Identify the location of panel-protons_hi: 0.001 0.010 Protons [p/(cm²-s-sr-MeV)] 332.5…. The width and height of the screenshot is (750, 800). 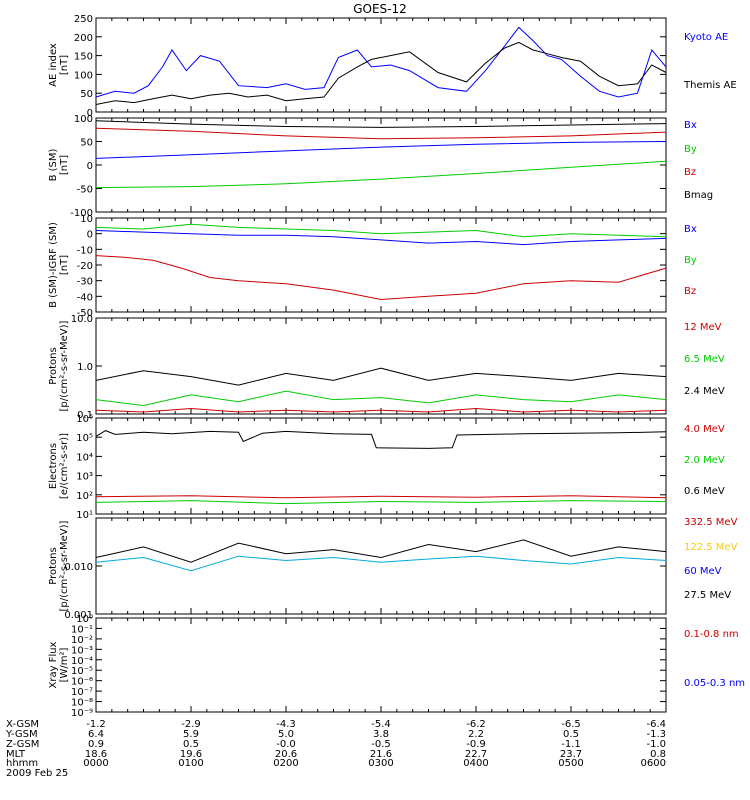
(393, 569).